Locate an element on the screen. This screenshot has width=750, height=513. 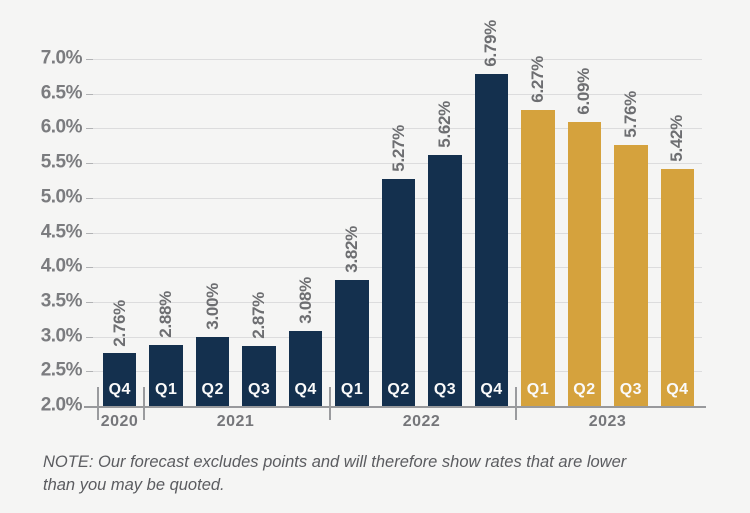
year-label-2021: 2021 is located at coordinates (235, 421).